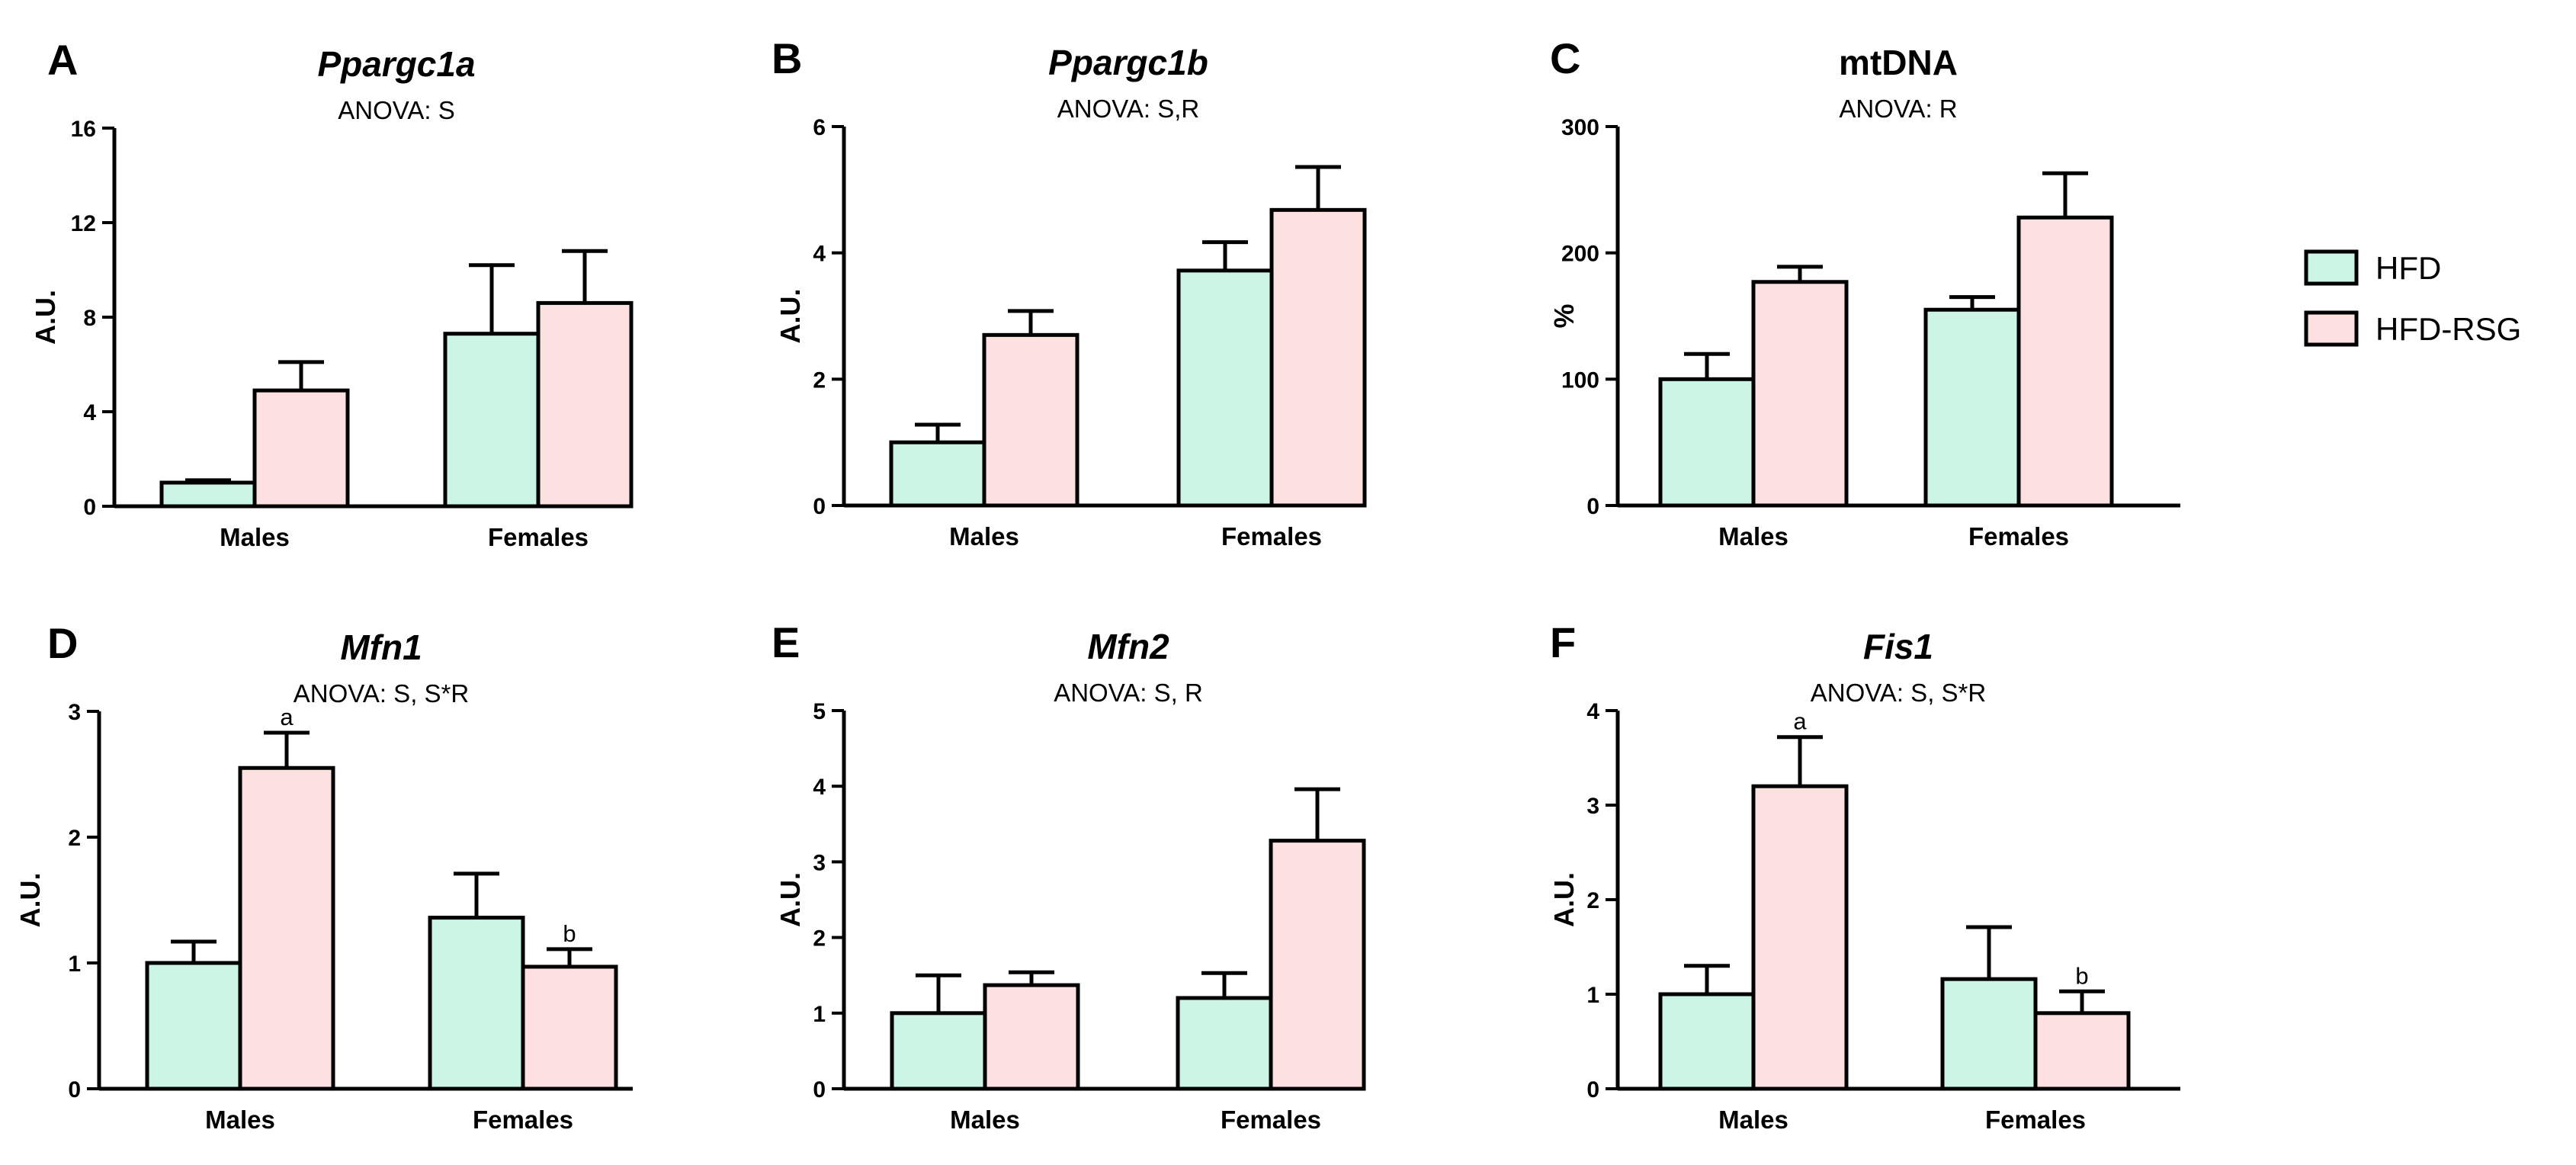 The height and width of the screenshot is (1165, 2576). What do you see at coordinates (1564, 315) in the screenshot?
I see `y-axis-label: %` at bounding box center [1564, 315].